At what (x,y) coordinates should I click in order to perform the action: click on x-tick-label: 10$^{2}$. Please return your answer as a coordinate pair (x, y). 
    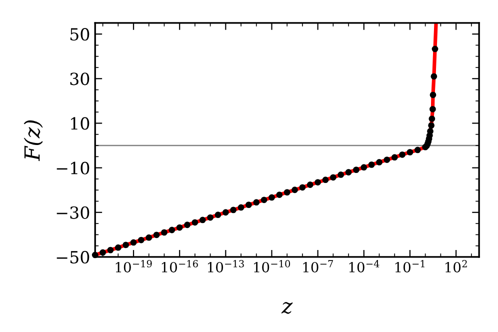
    Looking at the image, I should click on (456, 266).